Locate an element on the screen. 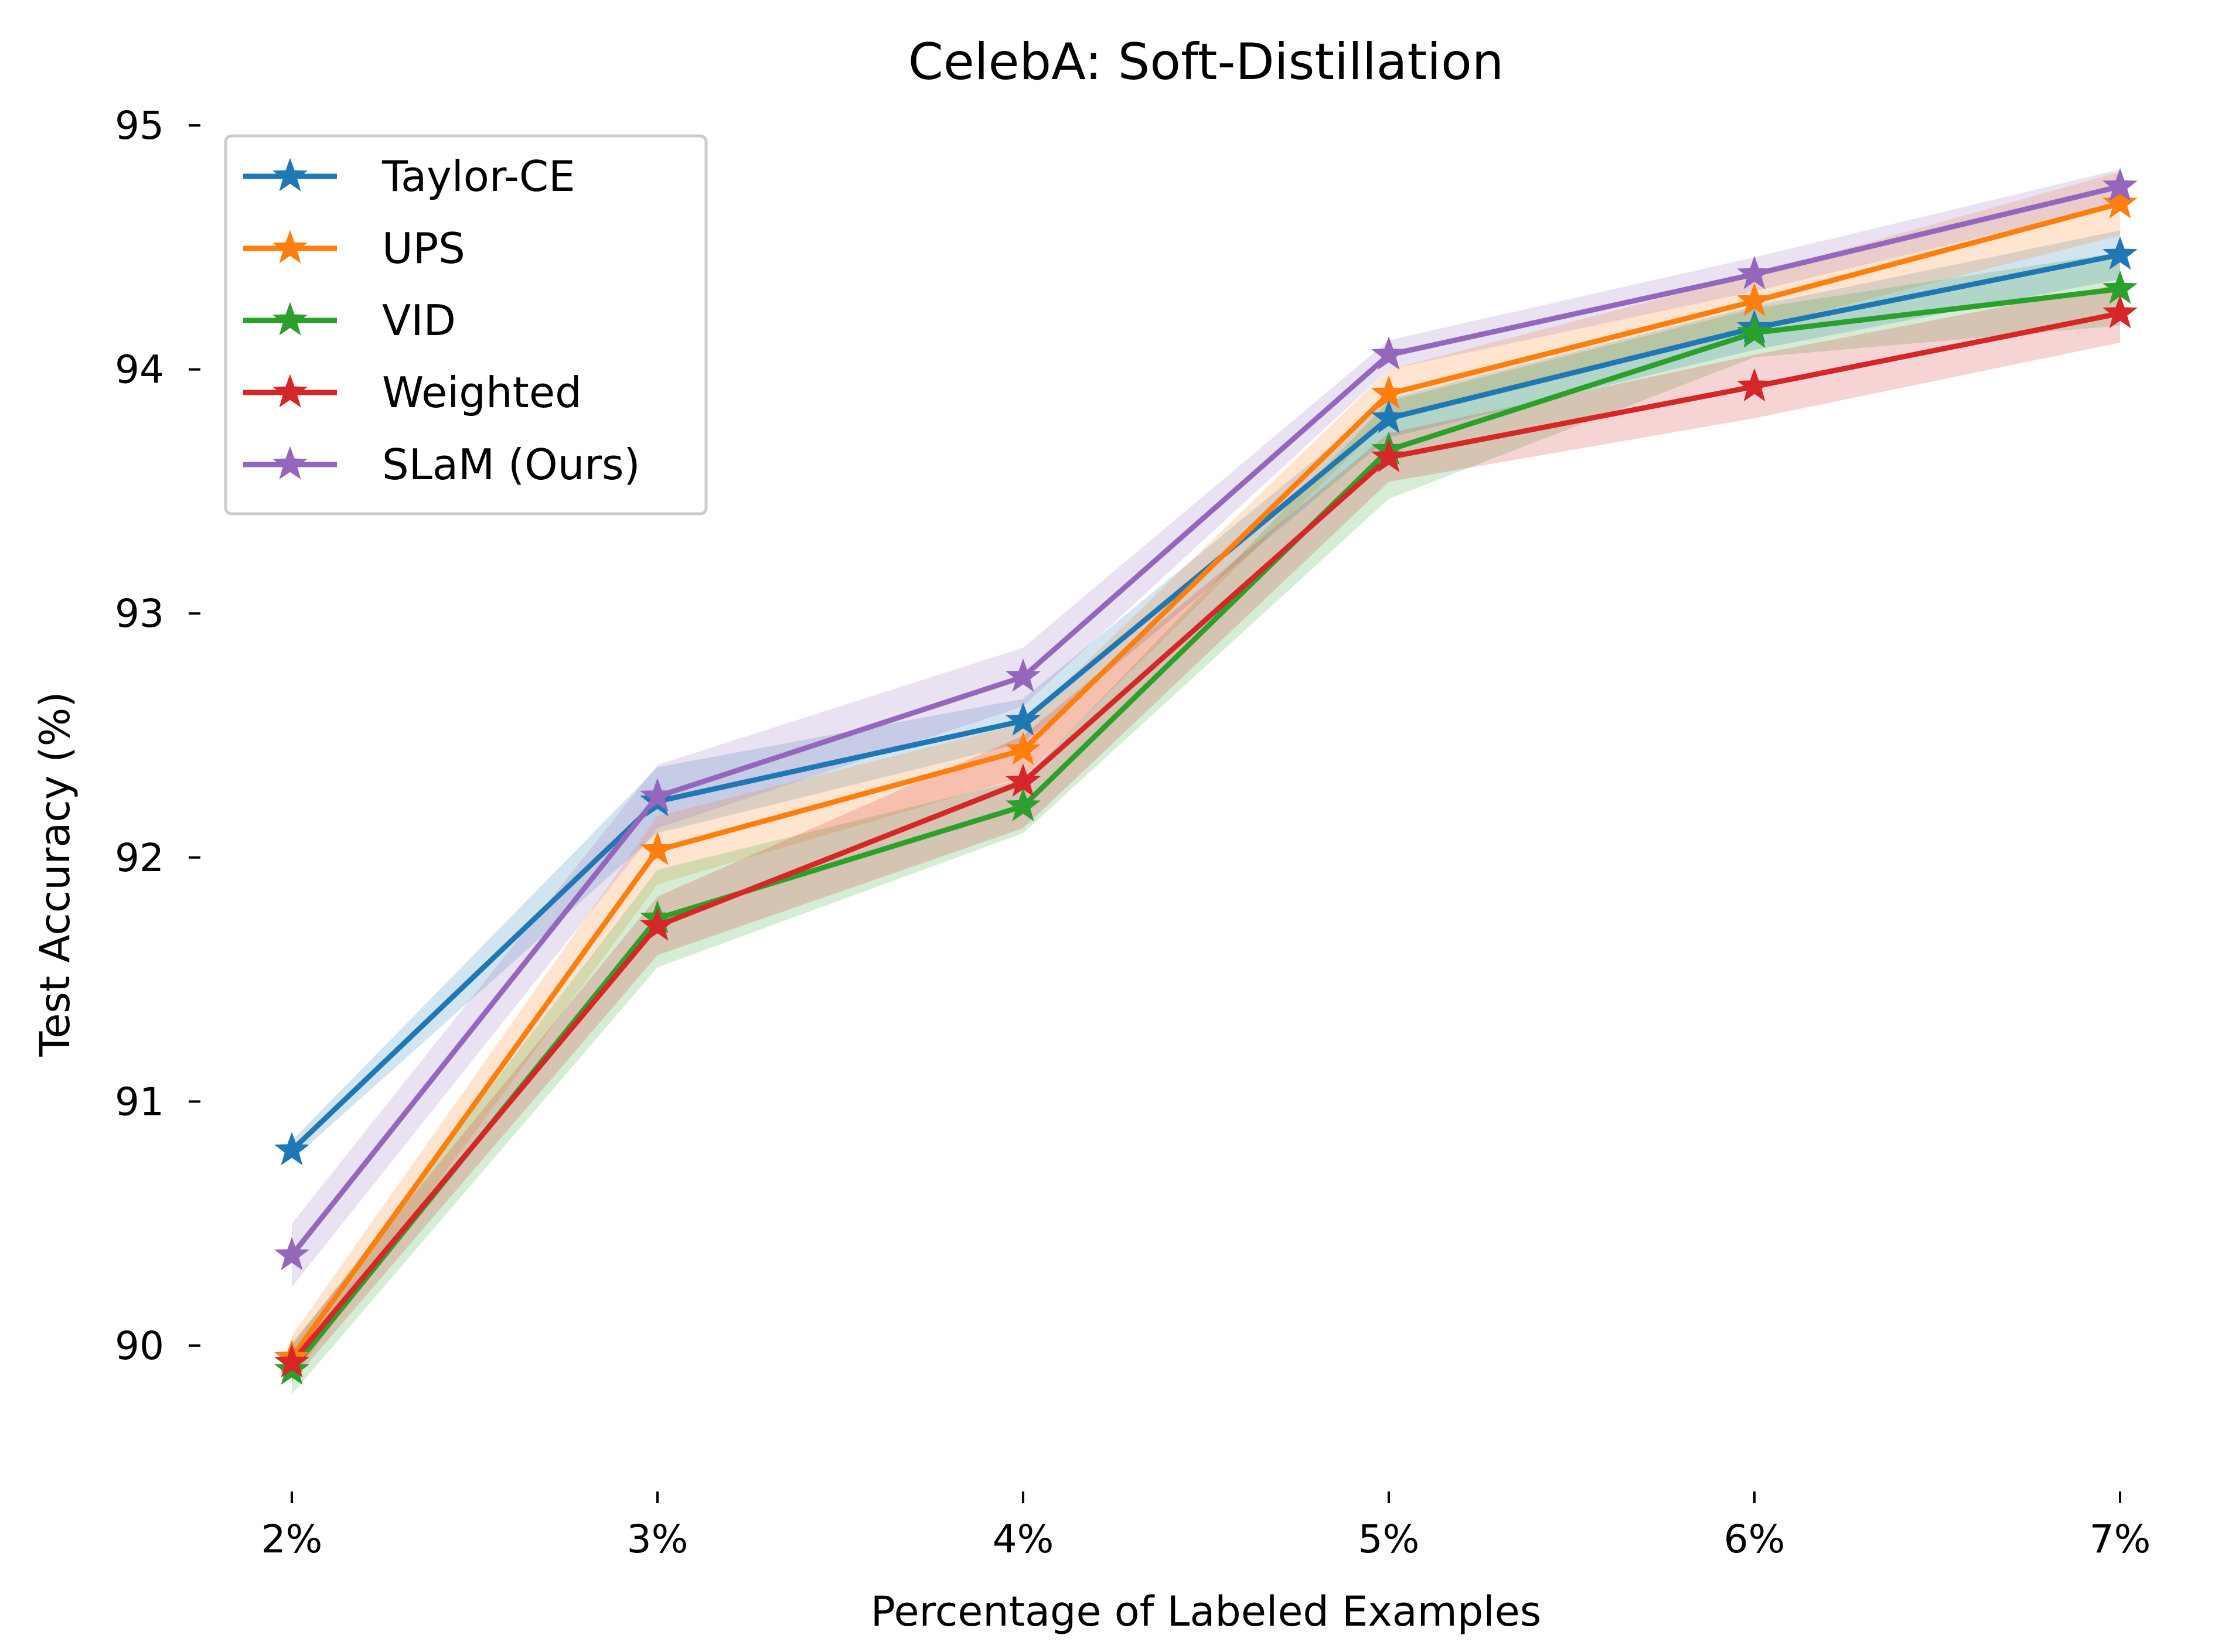 The image size is (2215, 1652). y-tick-label: 90 is located at coordinates (139, 1345).